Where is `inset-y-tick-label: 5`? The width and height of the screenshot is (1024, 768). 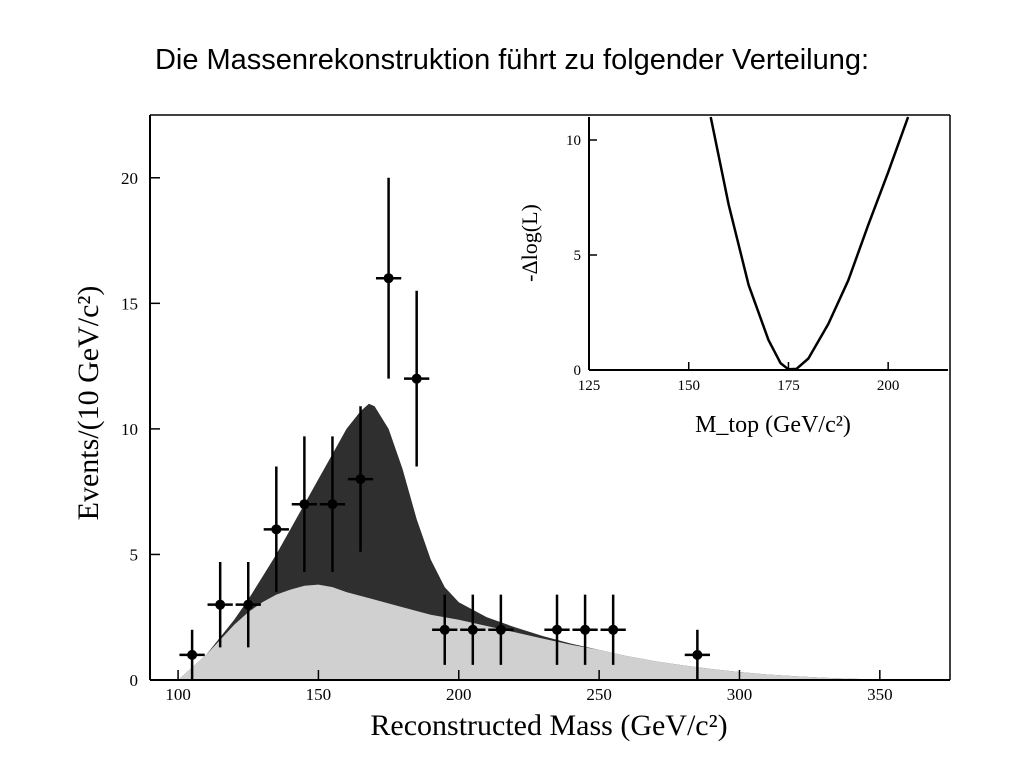
inset-y-tick-label: 5 is located at coordinates (578, 256).